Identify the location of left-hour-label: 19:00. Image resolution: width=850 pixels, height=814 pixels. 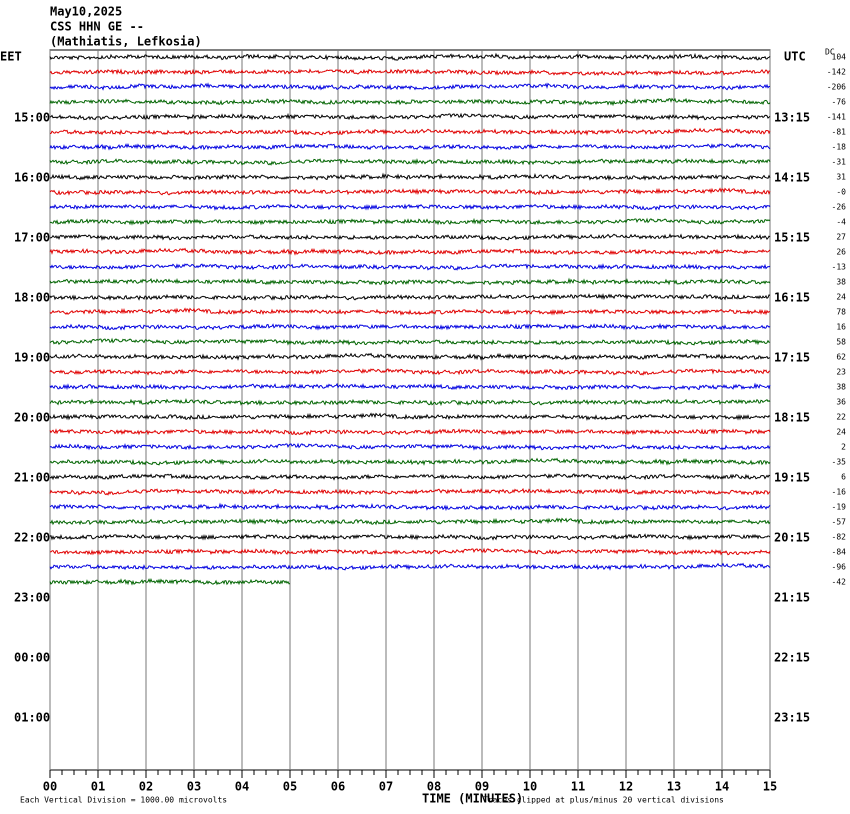
(32, 358).